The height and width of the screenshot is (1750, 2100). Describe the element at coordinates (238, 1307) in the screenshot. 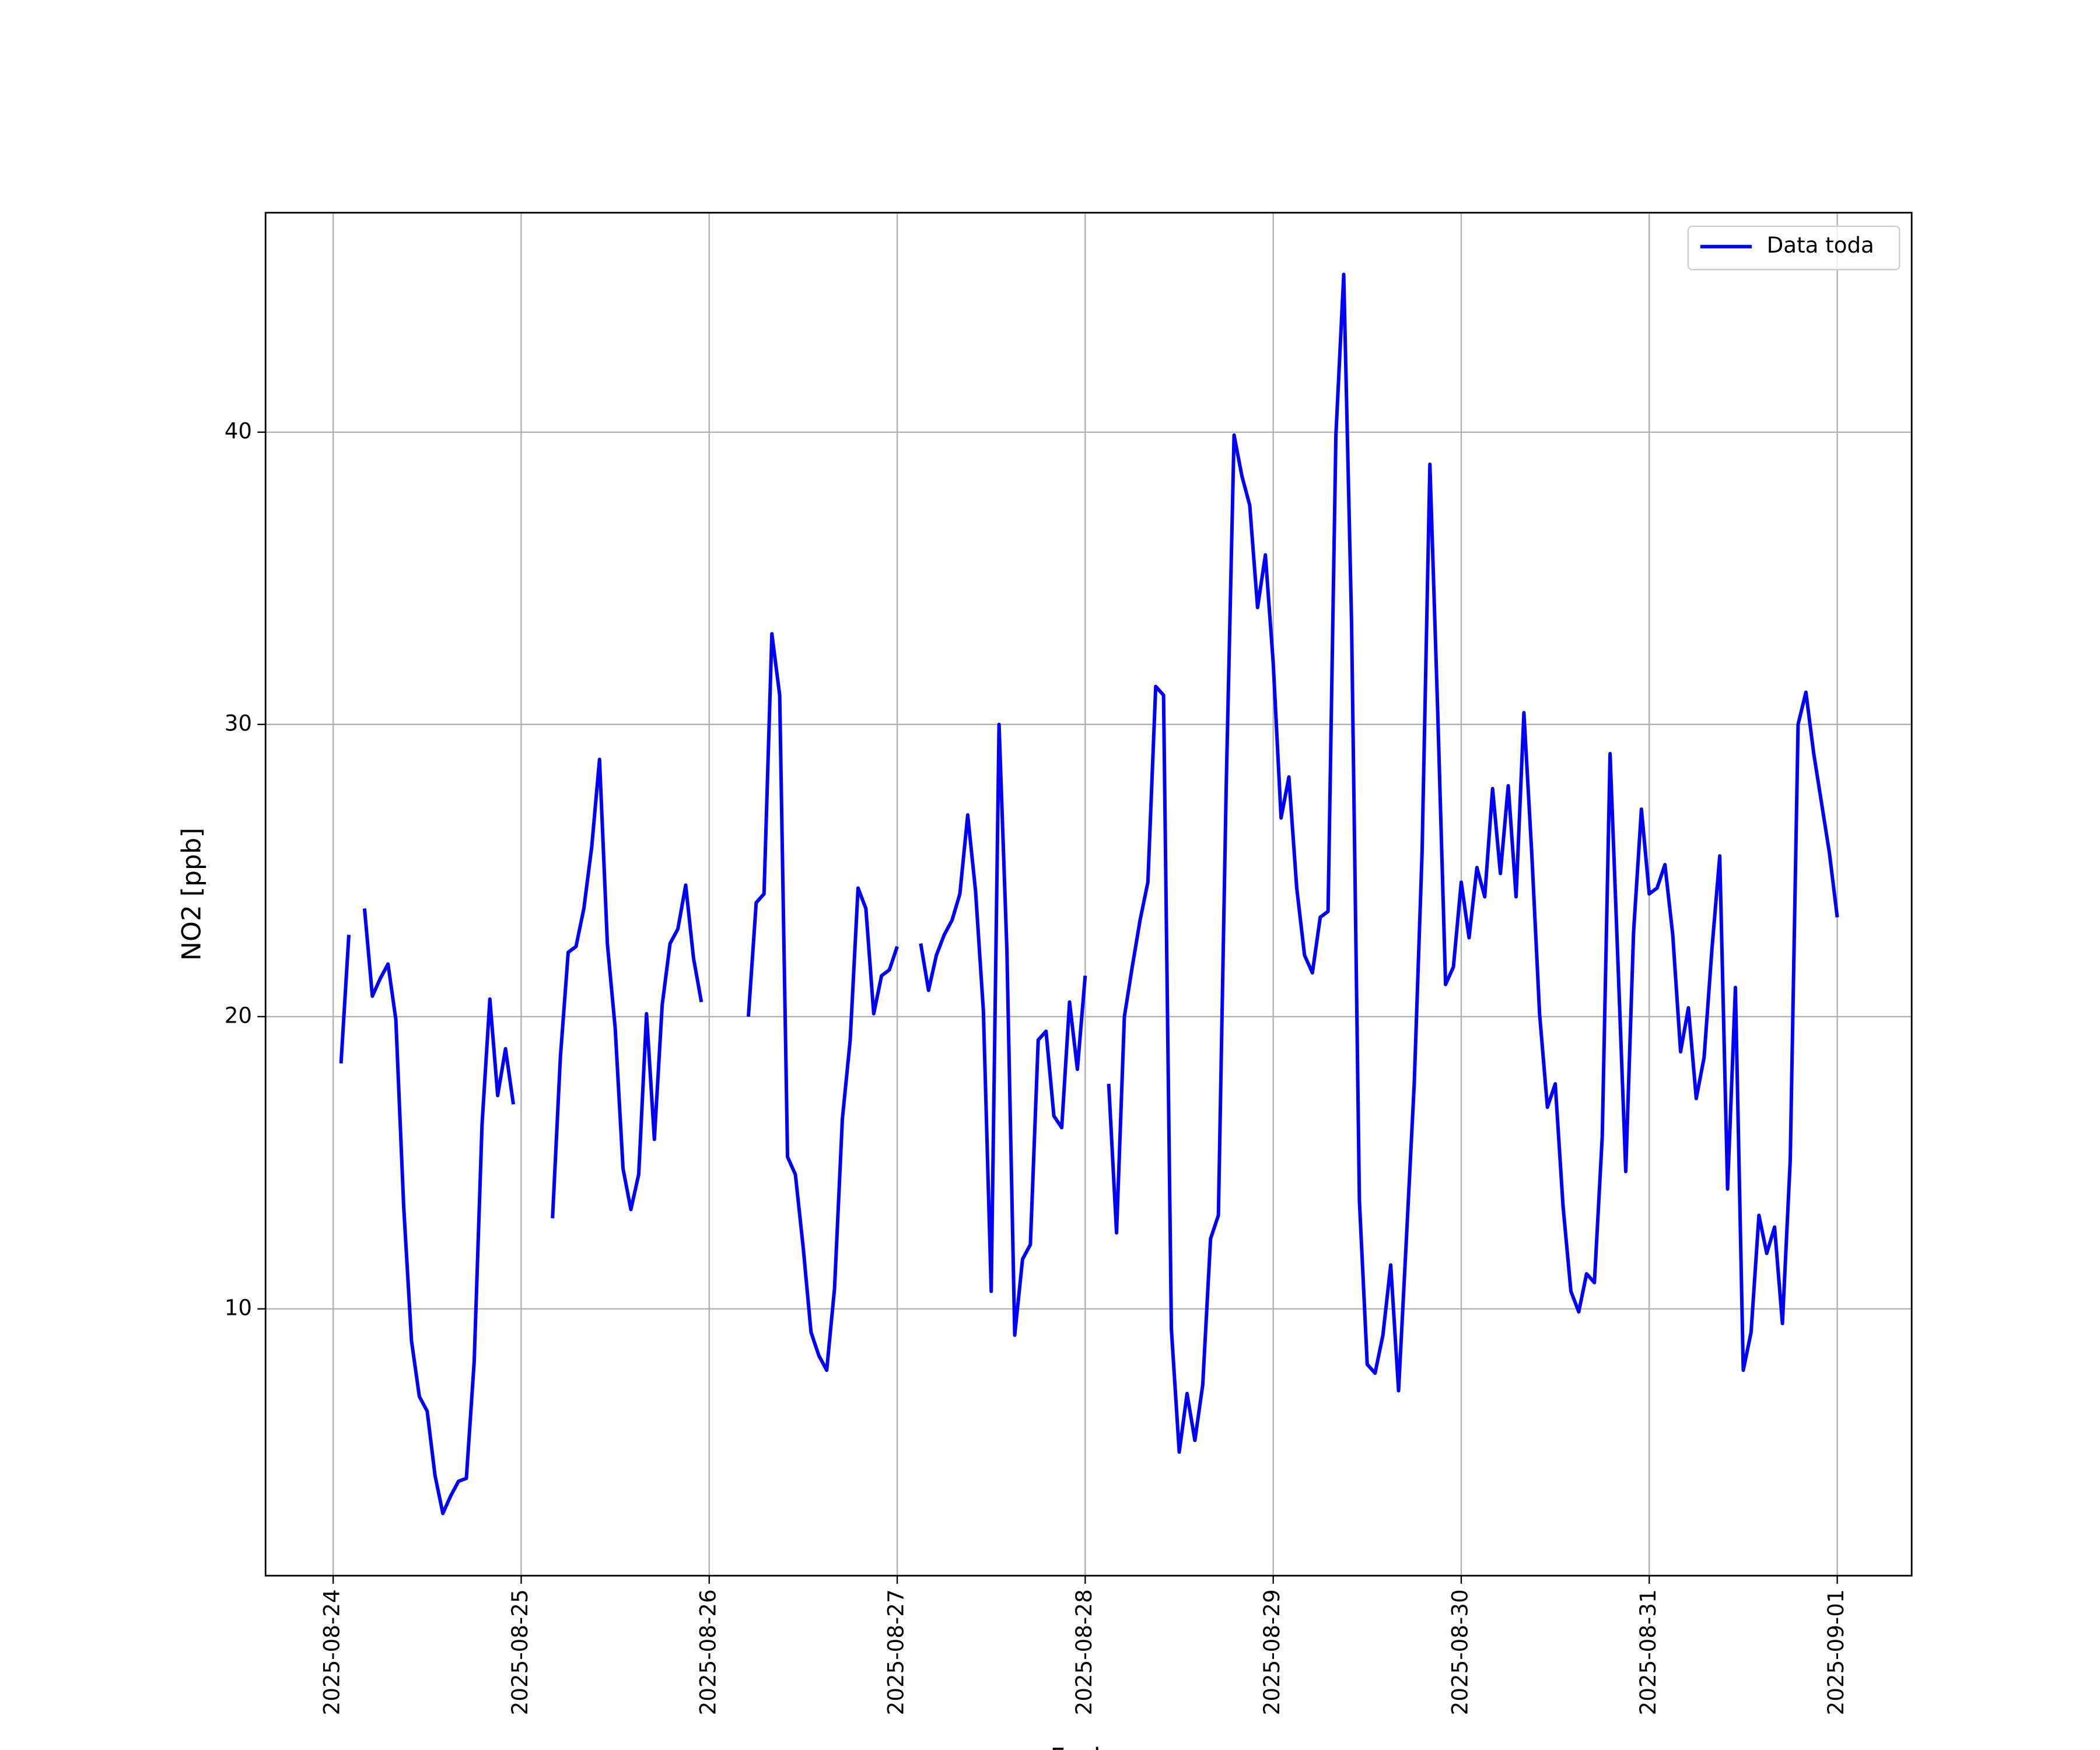

I see `y-tick-label: 10` at that location.